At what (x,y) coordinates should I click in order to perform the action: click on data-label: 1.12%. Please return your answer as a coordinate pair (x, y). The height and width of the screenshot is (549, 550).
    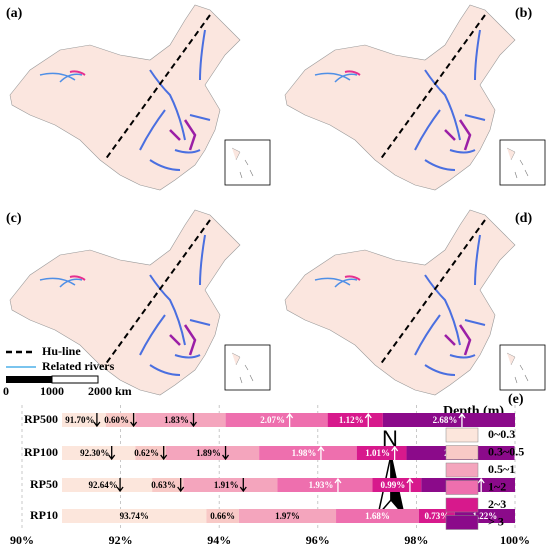
    Looking at the image, I should click on (351, 420).